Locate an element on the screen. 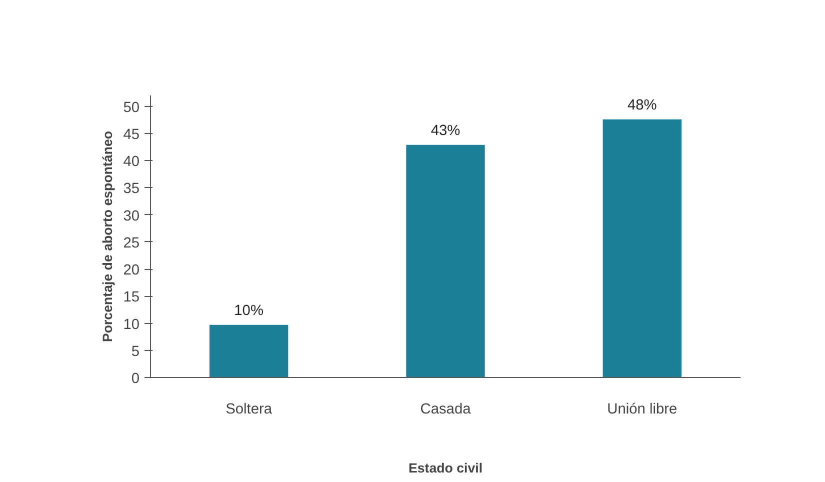 The height and width of the screenshot is (482, 825). x-axis-title: Estado civil is located at coordinates (445, 468).